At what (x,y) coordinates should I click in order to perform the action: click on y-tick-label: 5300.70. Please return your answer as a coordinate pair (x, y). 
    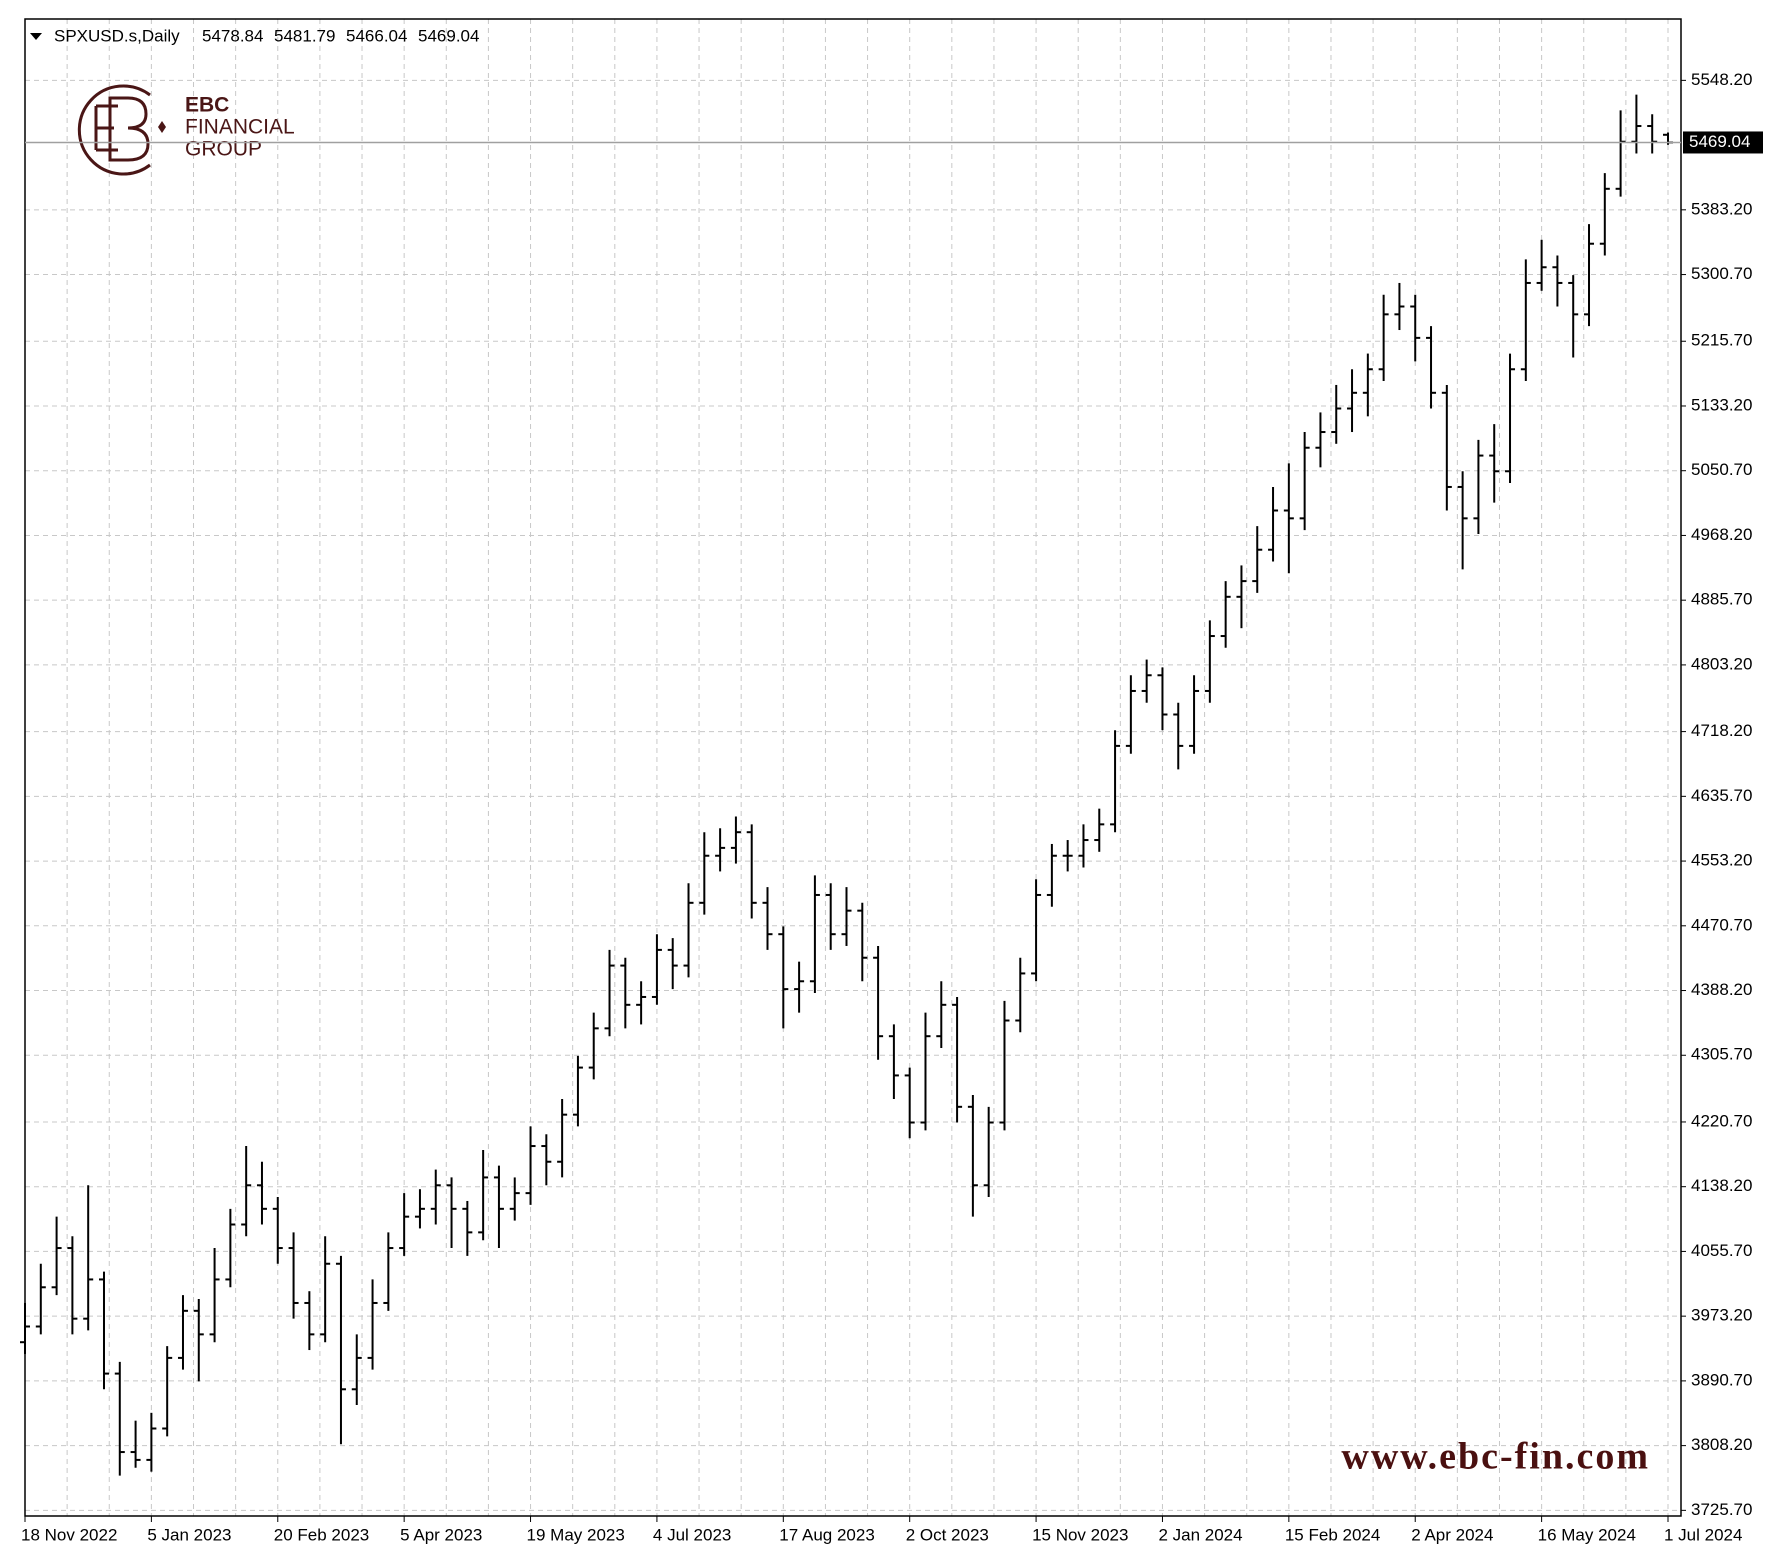
    Looking at the image, I should click on (1721, 273).